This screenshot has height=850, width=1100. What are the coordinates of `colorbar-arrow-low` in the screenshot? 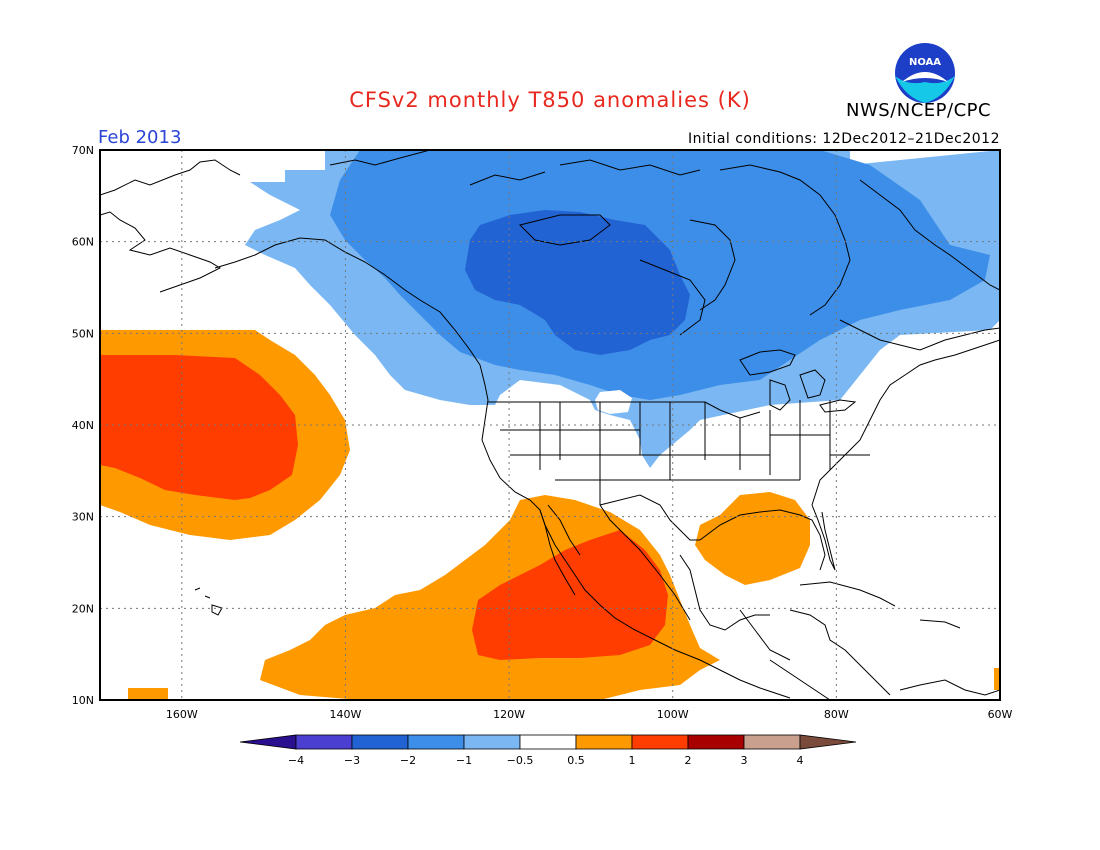 It's located at (268, 742).